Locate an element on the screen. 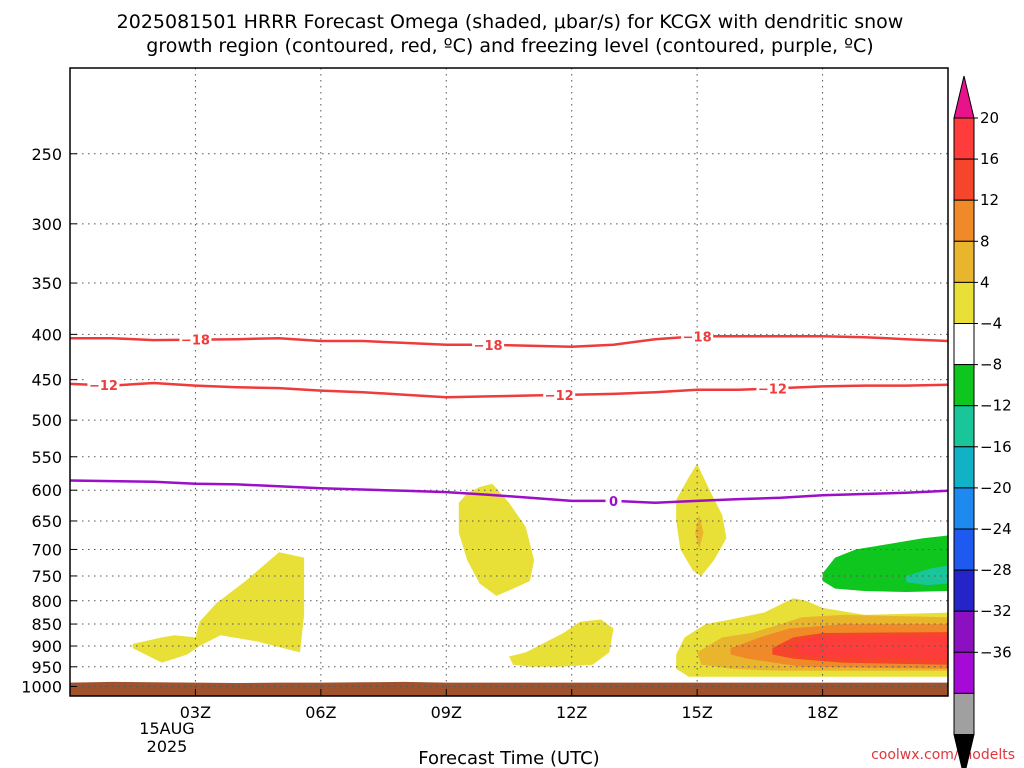  contour-label-bg--12-1 is located at coordinates (559, 394).